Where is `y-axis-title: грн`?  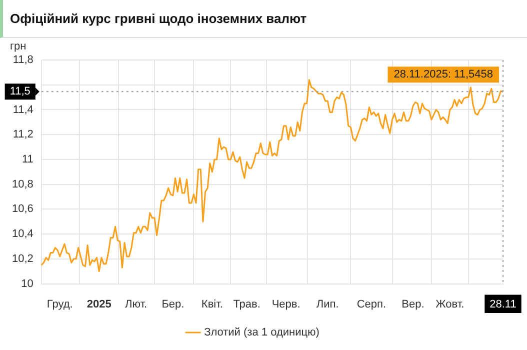
y-axis-title: грн is located at coordinates (18, 46).